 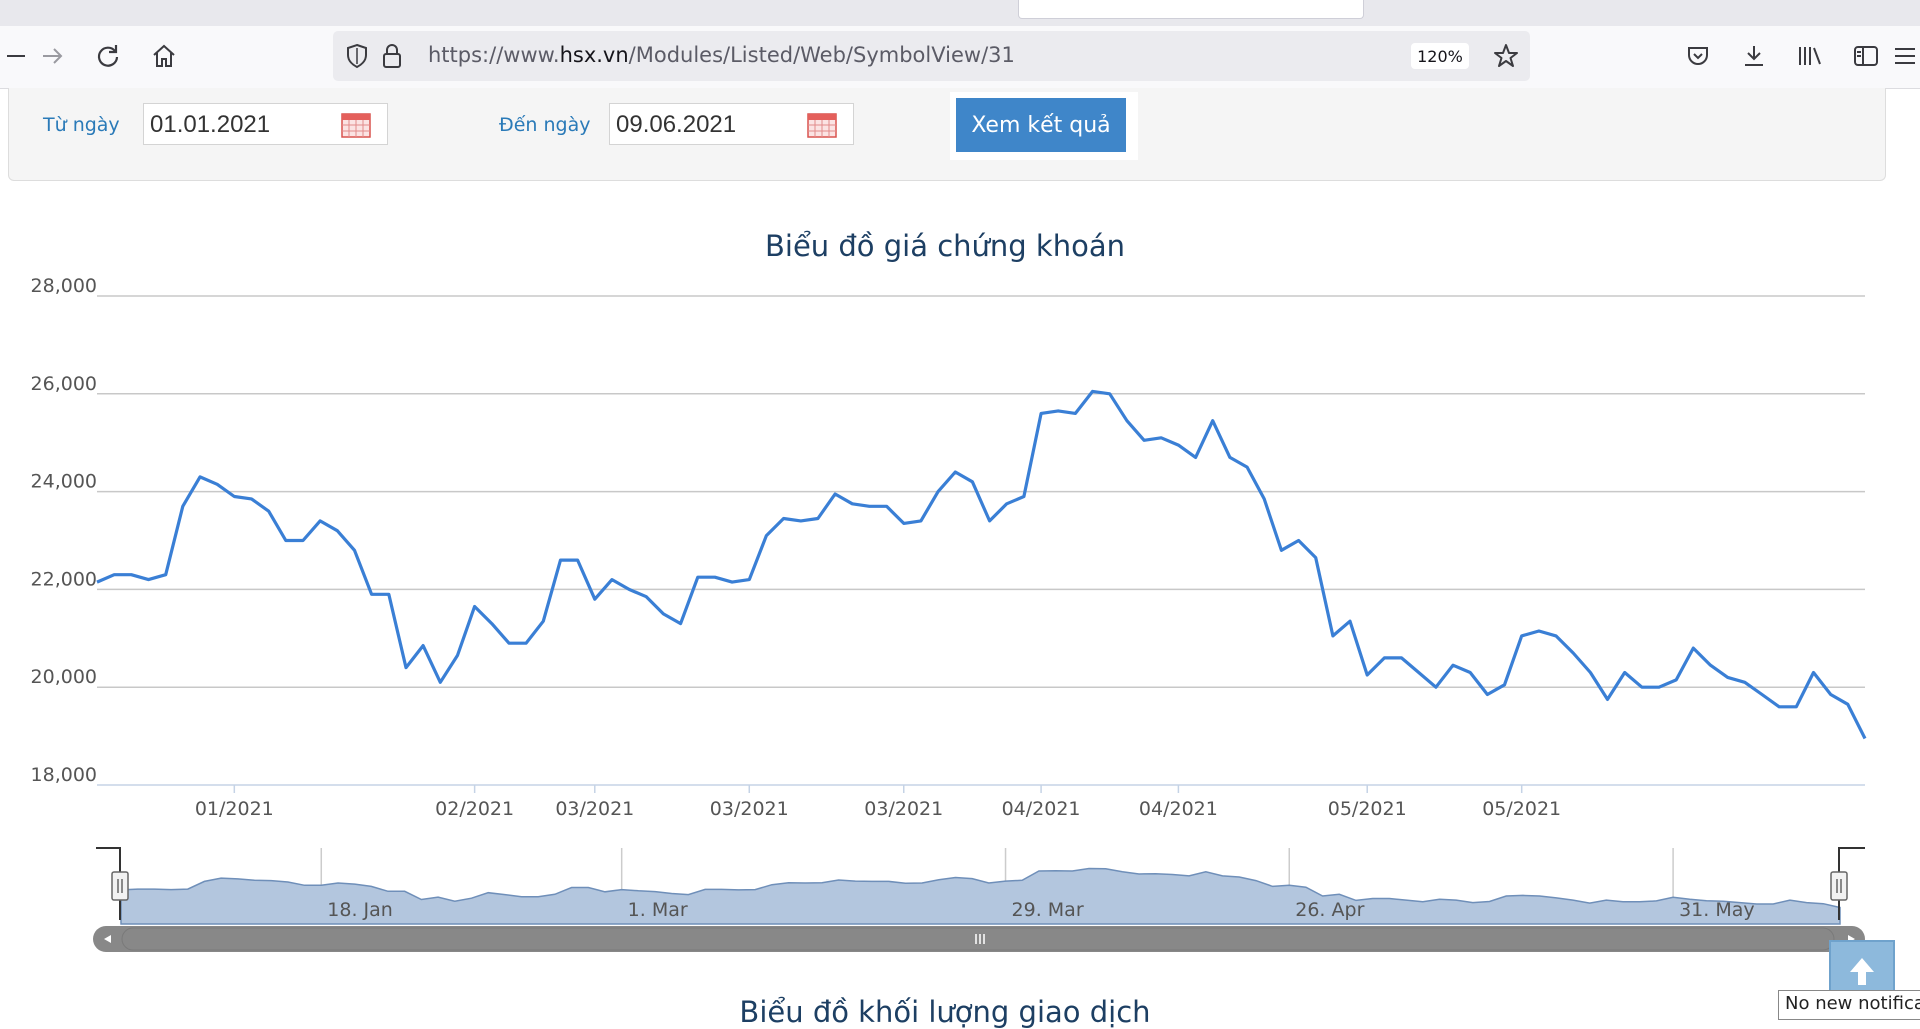 I want to click on arrow-left-icon, so click(x=20, y=56).